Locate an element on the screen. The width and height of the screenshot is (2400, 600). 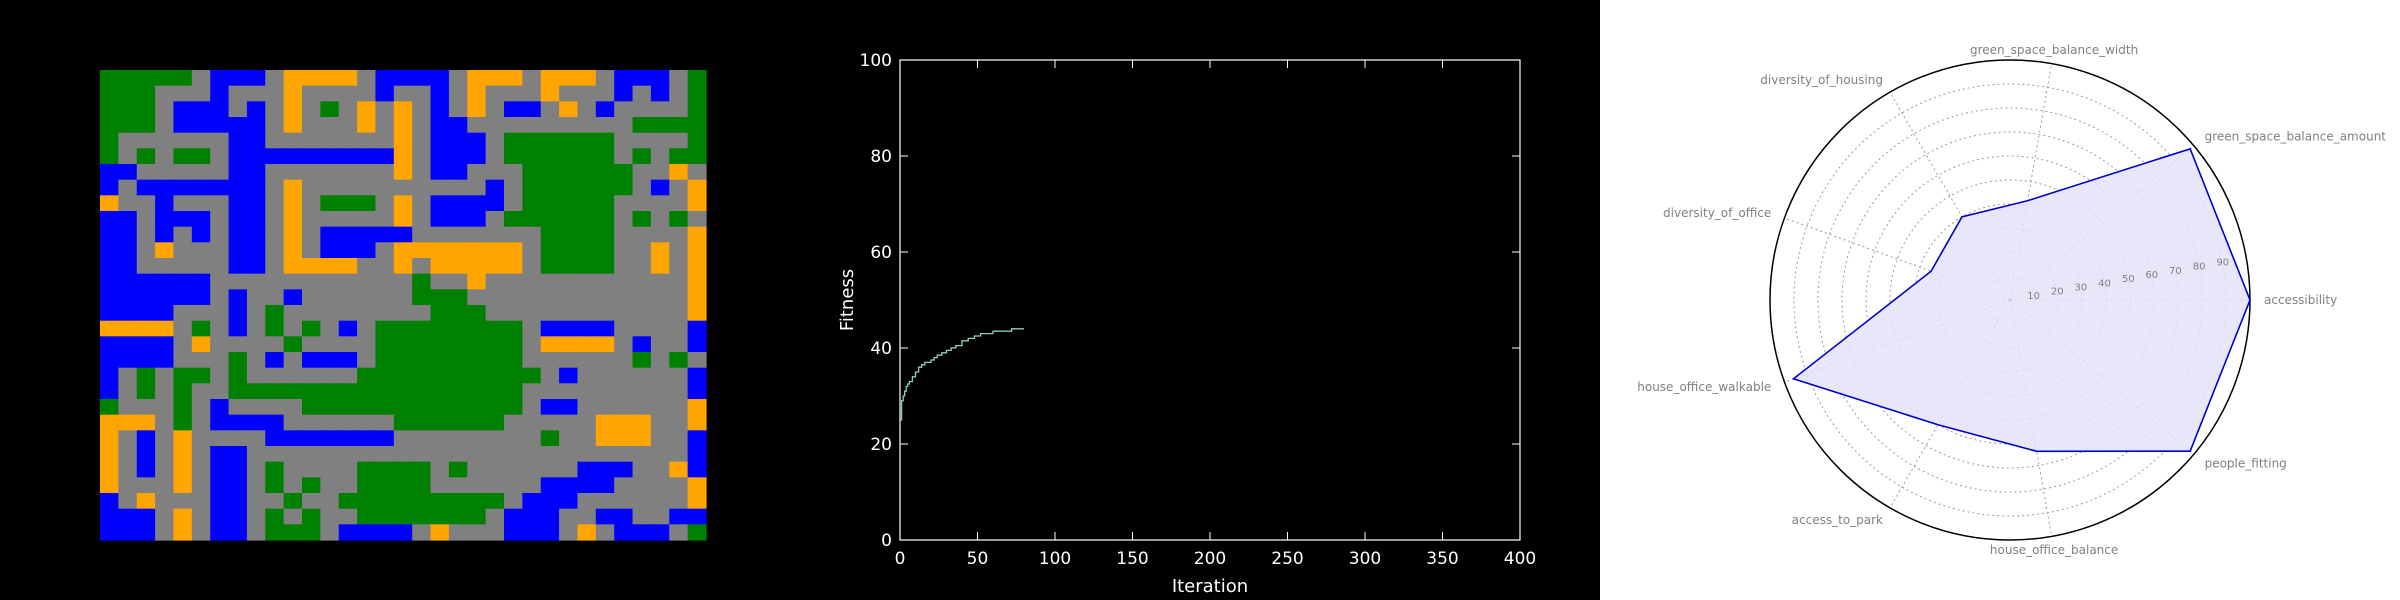
x-tick-label: 250 is located at coordinates (1287, 559).